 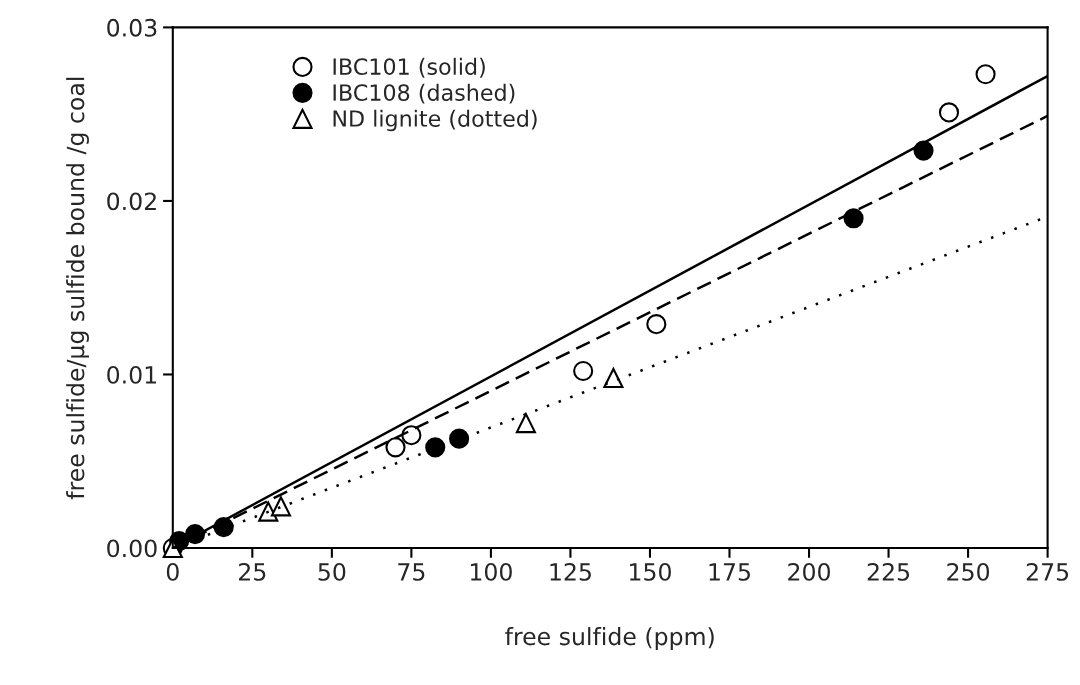 I want to click on x-tick-label: 200, so click(x=809, y=572).